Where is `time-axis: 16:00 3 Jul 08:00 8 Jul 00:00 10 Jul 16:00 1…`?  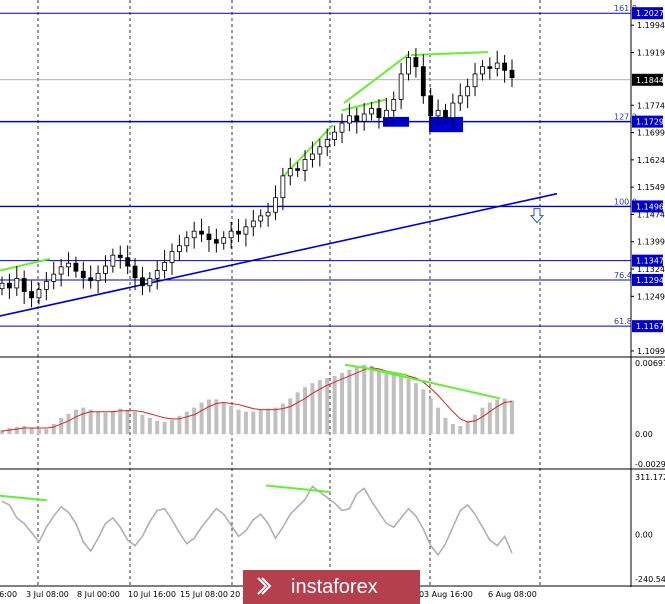 time-axis: 16:00 3 Jul 08:00 8 Jul 00:00 10 Jul 16:00 1… is located at coordinates (268, 594).